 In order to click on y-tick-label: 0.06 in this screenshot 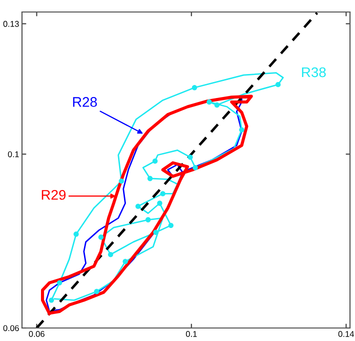, I will do `click(11, 328)`.